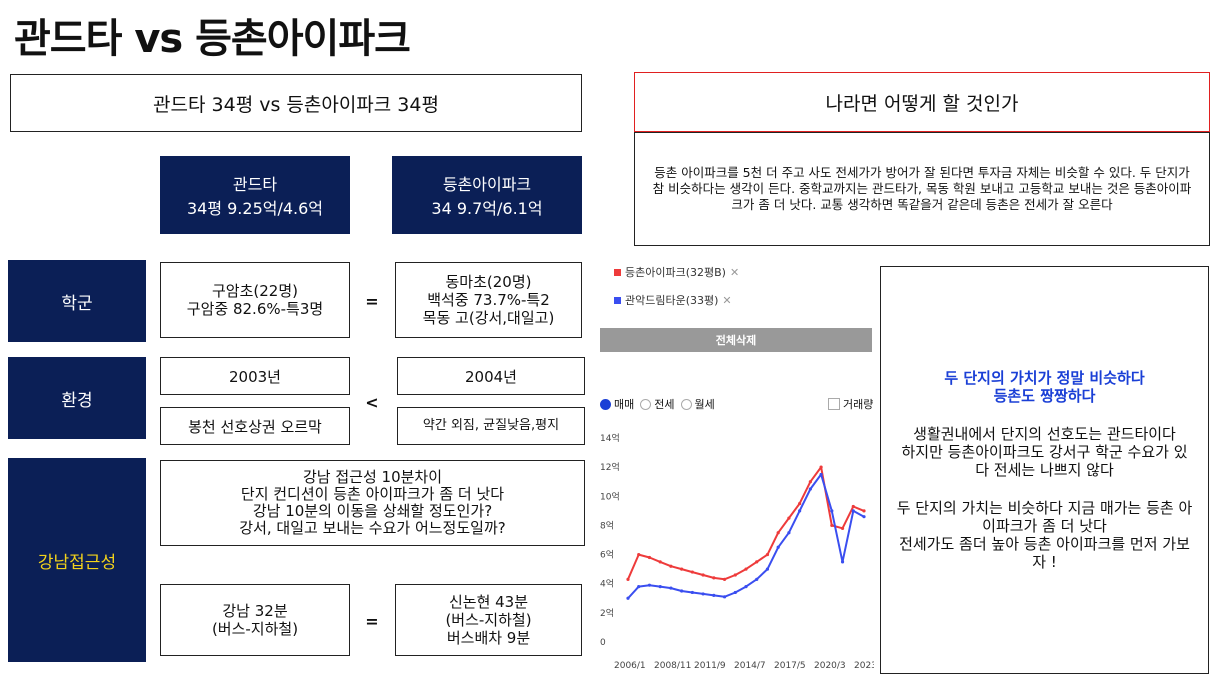  Describe the element at coordinates (255, 376) in the screenshot. I see `env-left-year: 2003년` at that location.